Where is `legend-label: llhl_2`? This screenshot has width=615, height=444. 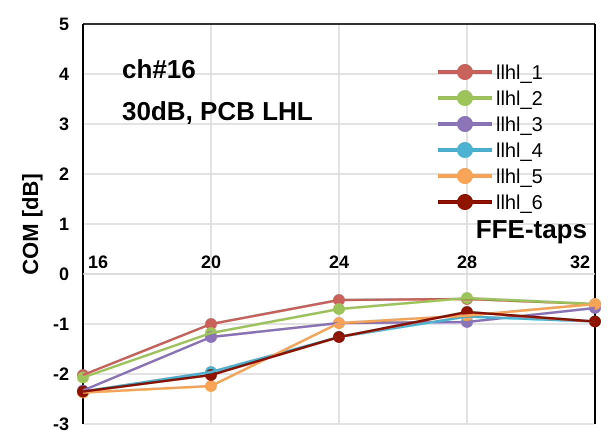
legend-label: llhl_2 is located at coordinates (519, 99).